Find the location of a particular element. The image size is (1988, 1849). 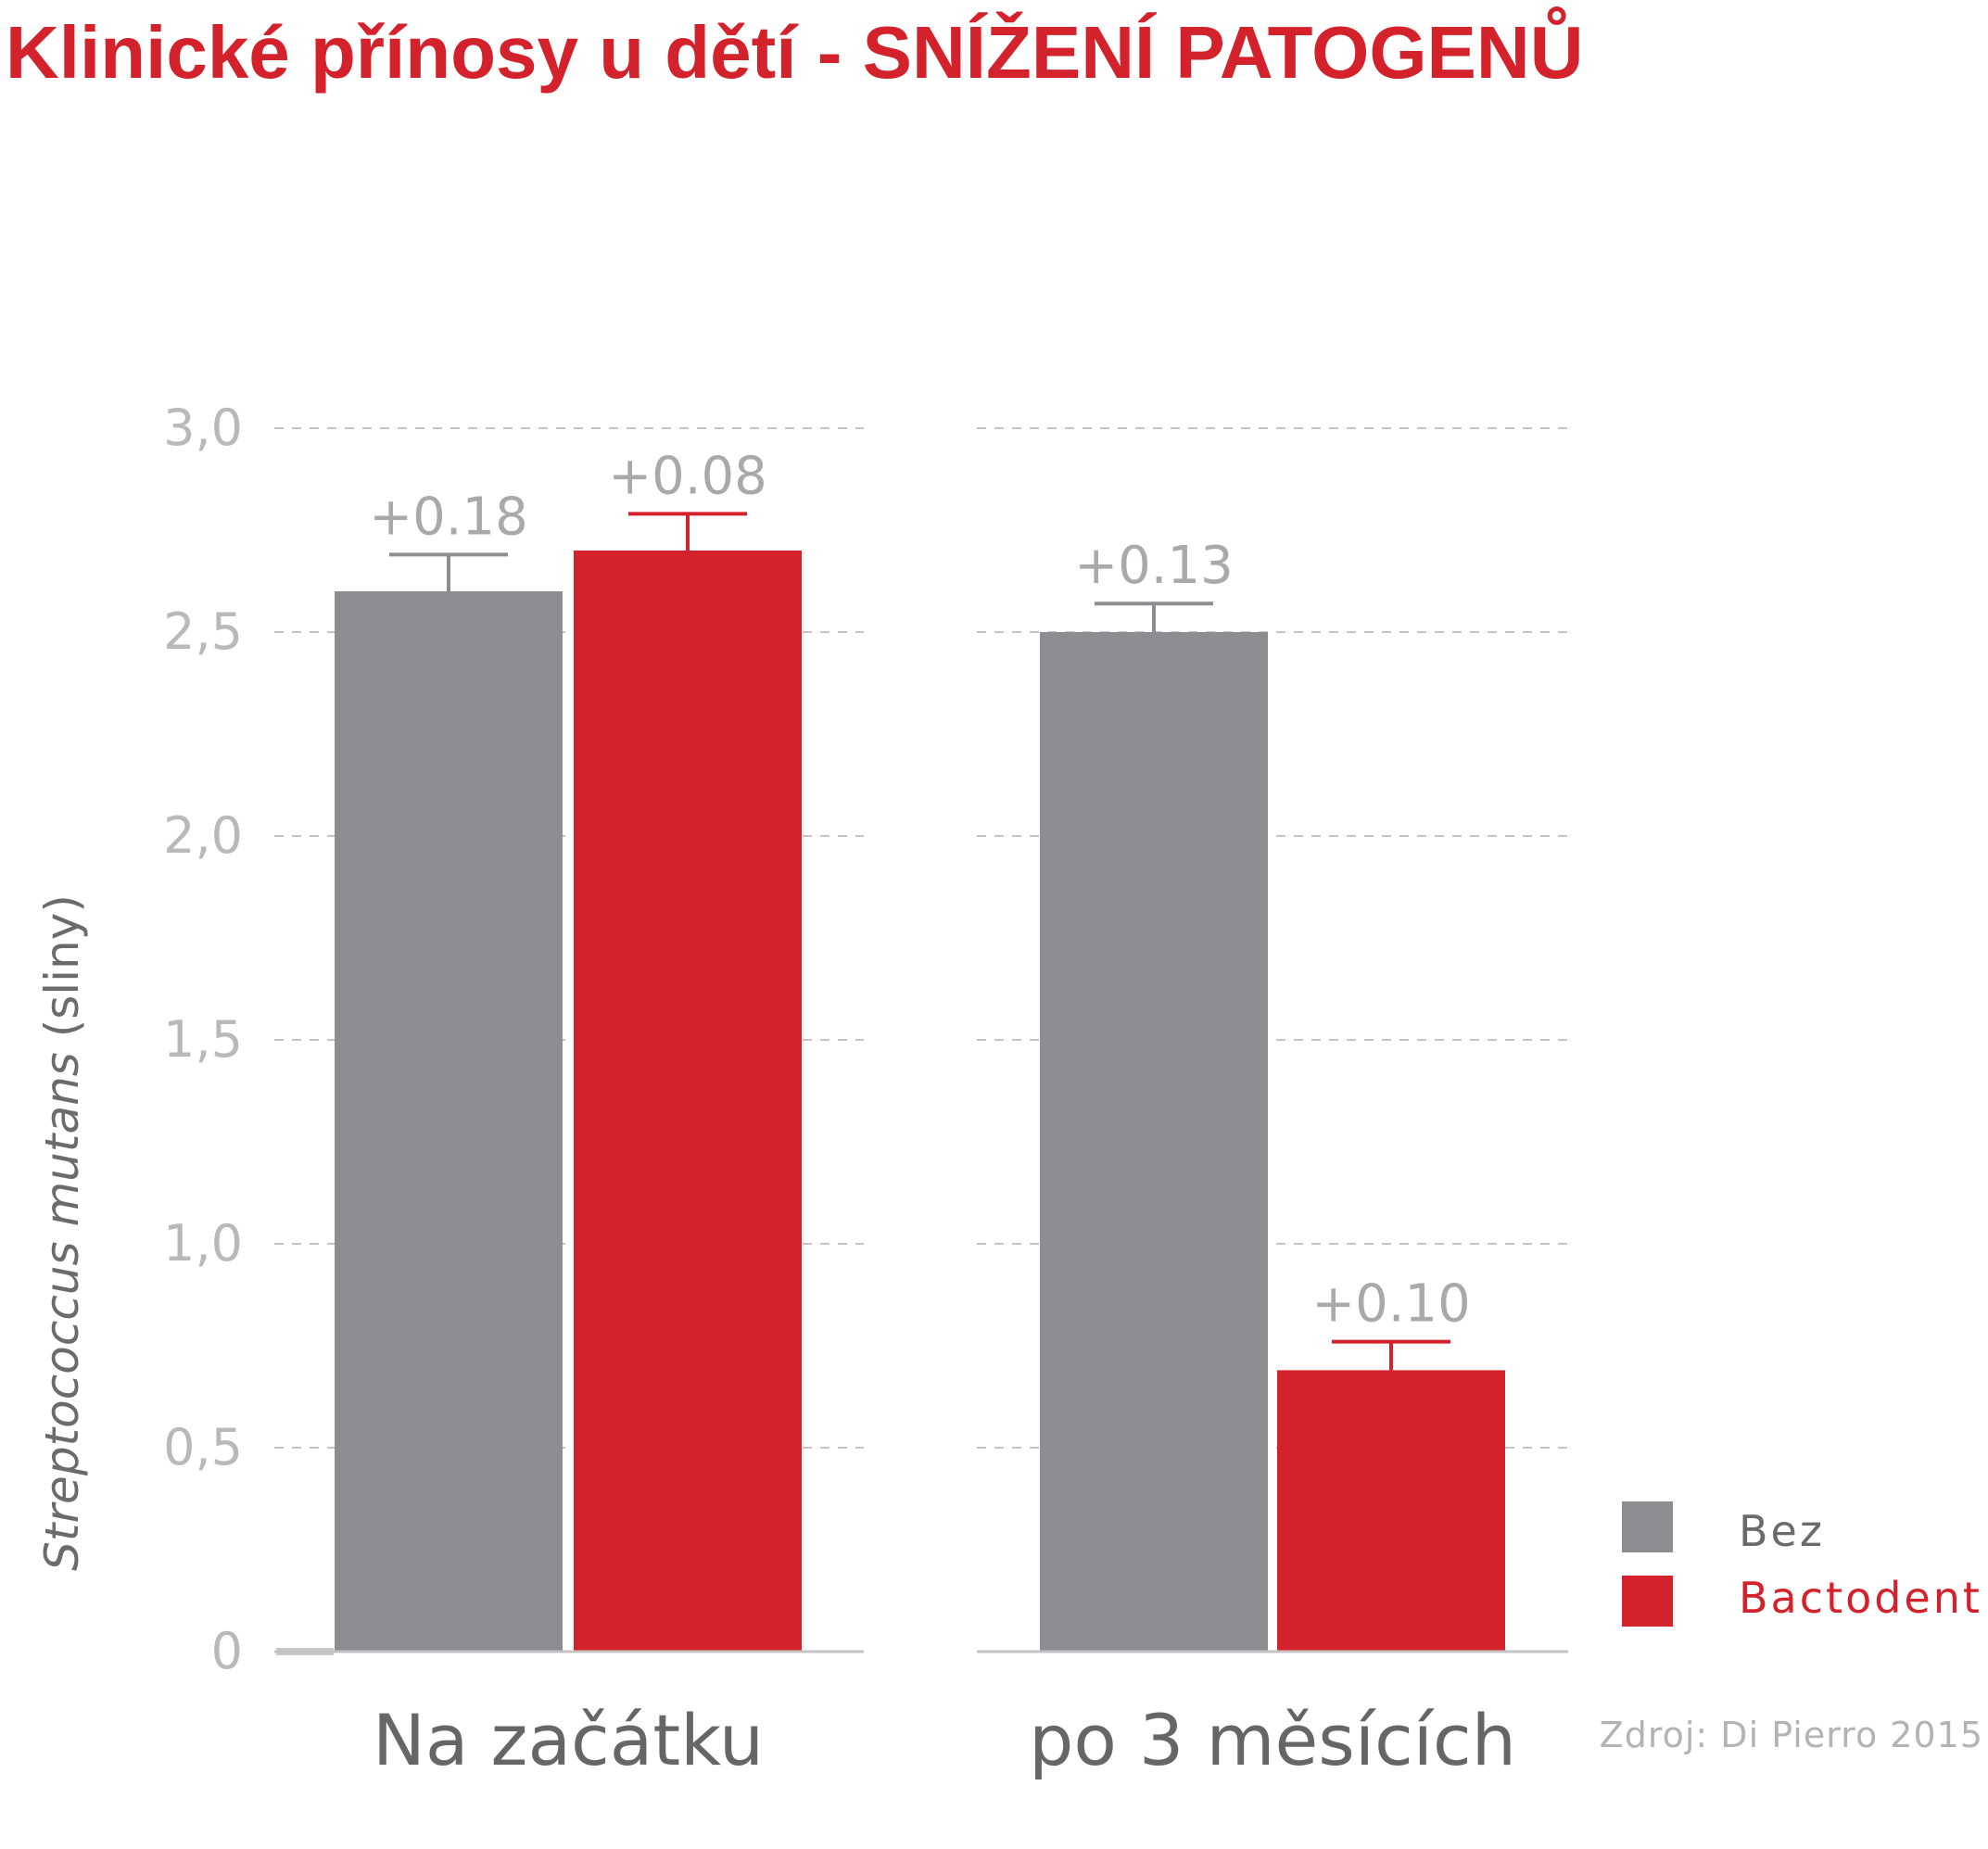

y-tick-label-1: 0,5 is located at coordinates (203, 1447).